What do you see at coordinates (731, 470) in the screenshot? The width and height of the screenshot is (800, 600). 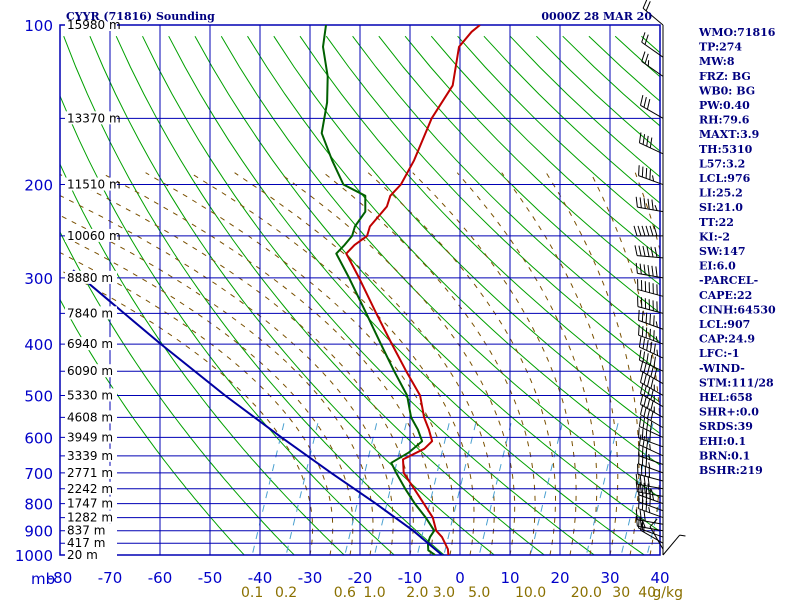 I see `index-line: BSHR:219` at bounding box center [731, 470].